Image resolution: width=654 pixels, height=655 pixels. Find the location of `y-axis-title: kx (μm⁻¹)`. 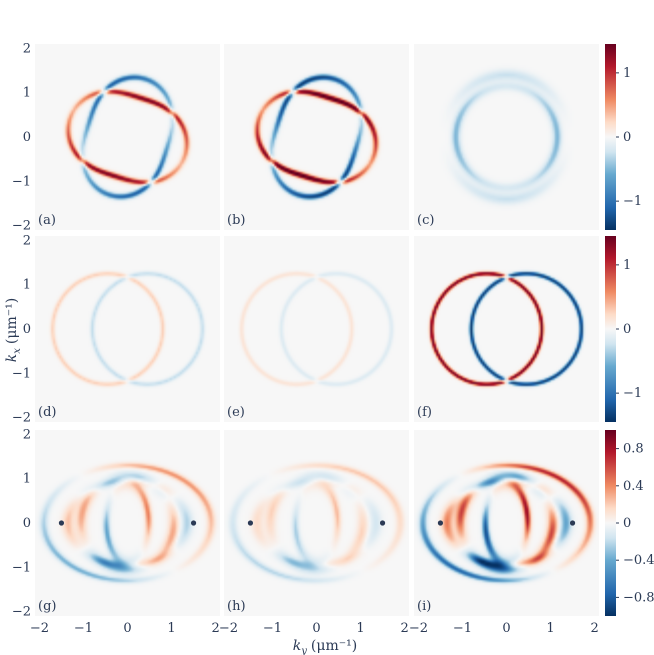

y-axis-title: kx (μm⁻¹) is located at coordinates (13, 330).